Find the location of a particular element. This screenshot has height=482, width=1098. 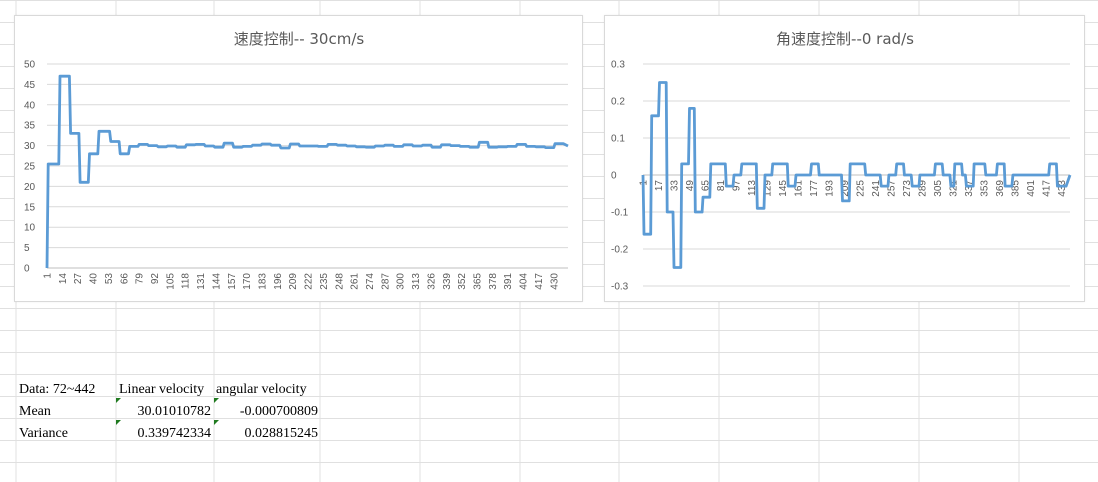

x-tick-label: 53 is located at coordinates (109, 279).